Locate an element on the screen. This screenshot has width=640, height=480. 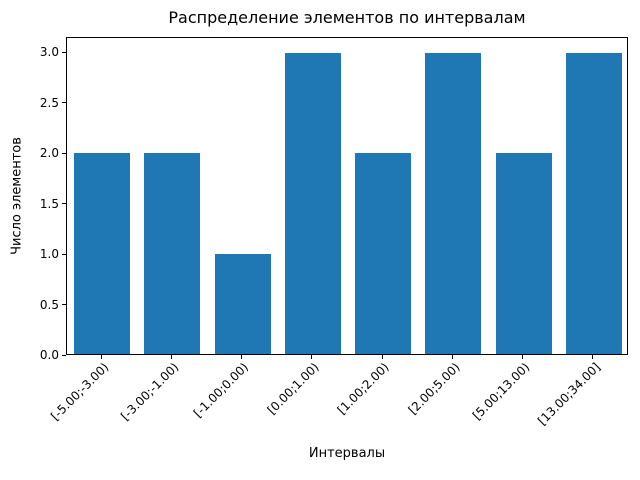
y-tick-label-4: 2.0 is located at coordinates (49, 153).